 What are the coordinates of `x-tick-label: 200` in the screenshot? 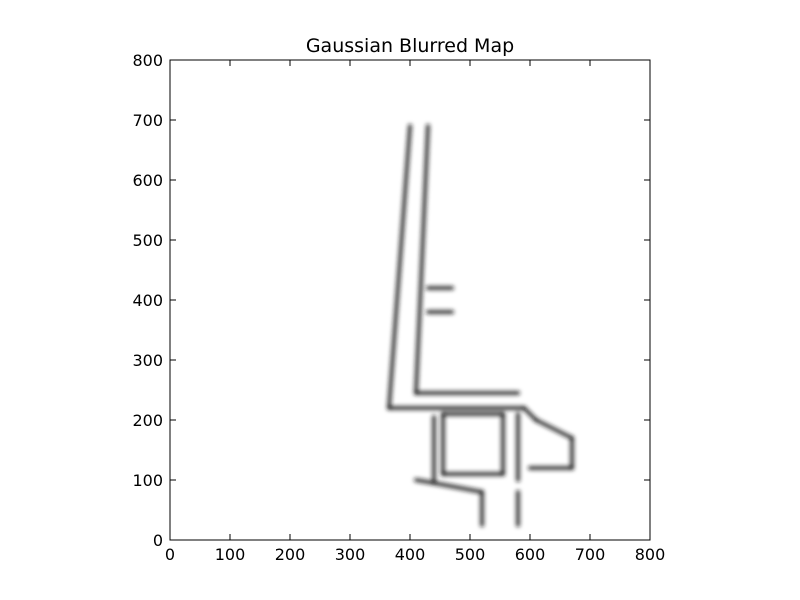 It's located at (290, 554).